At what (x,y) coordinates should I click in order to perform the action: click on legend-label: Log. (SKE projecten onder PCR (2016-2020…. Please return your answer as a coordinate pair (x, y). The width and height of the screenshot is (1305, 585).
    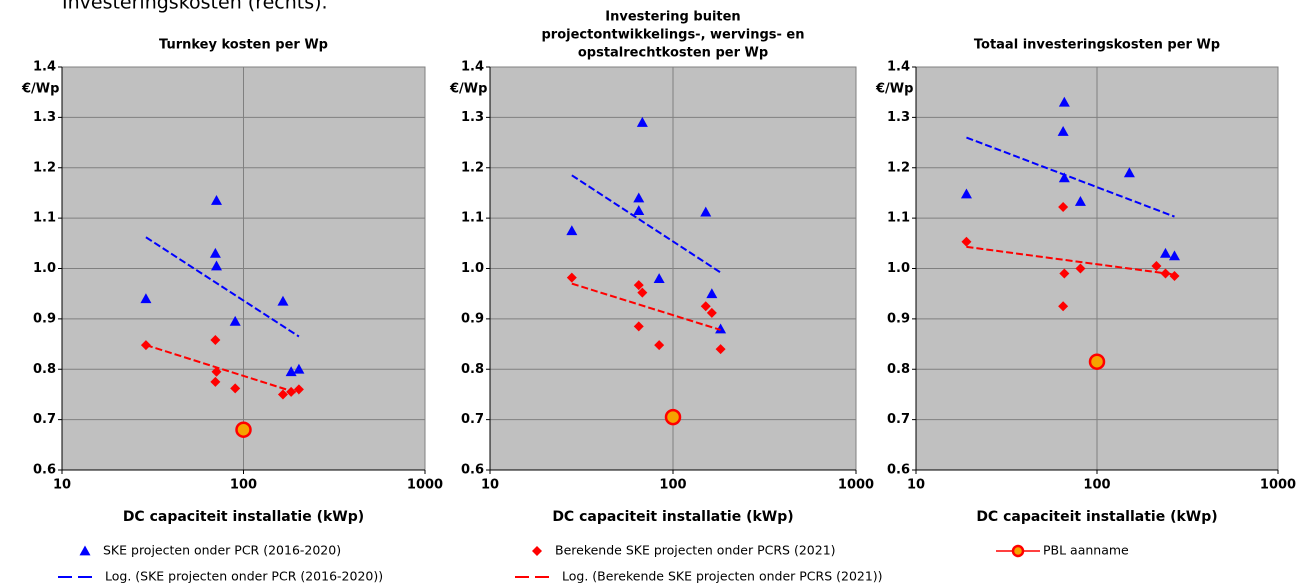
    Looking at the image, I should click on (244, 576).